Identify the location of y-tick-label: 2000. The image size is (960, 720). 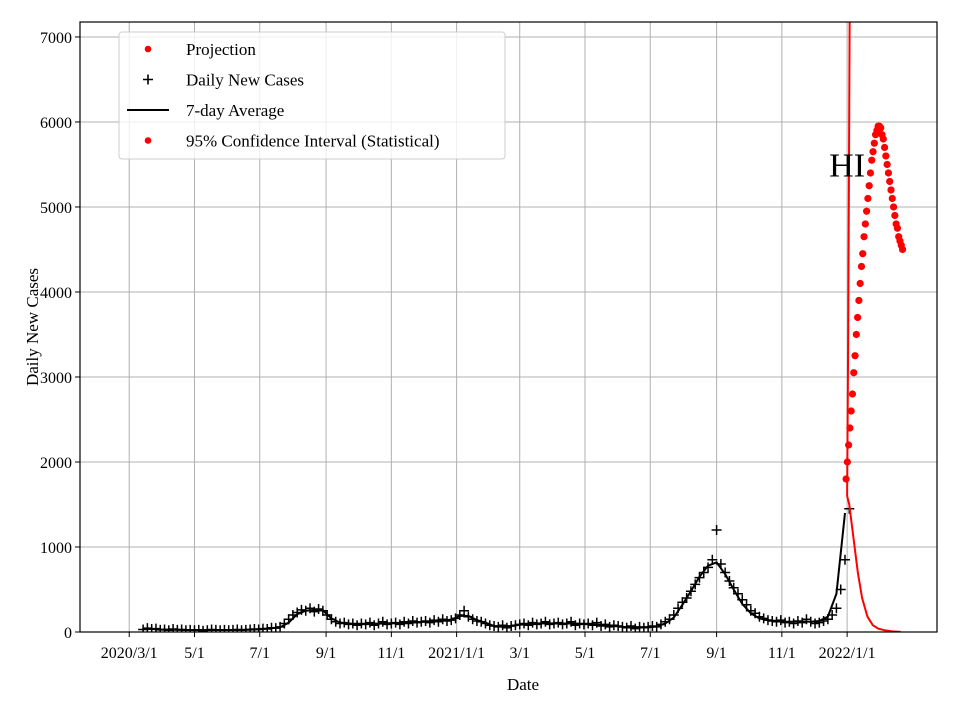
(56, 463).